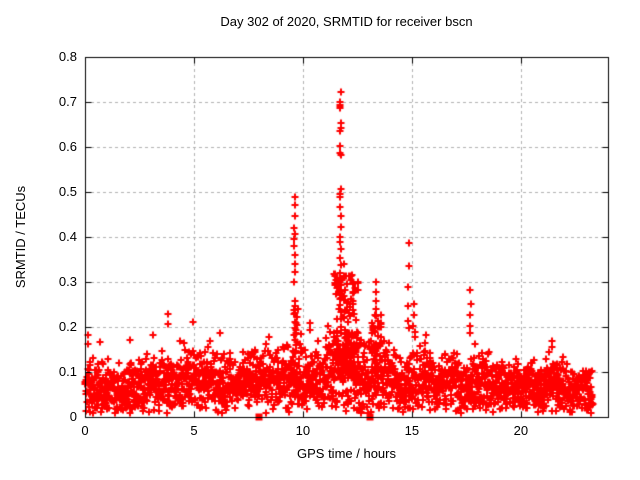 The width and height of the screenshot is (640, 480). I want to click on y-tick-label: 0.7, so click(67, 101).